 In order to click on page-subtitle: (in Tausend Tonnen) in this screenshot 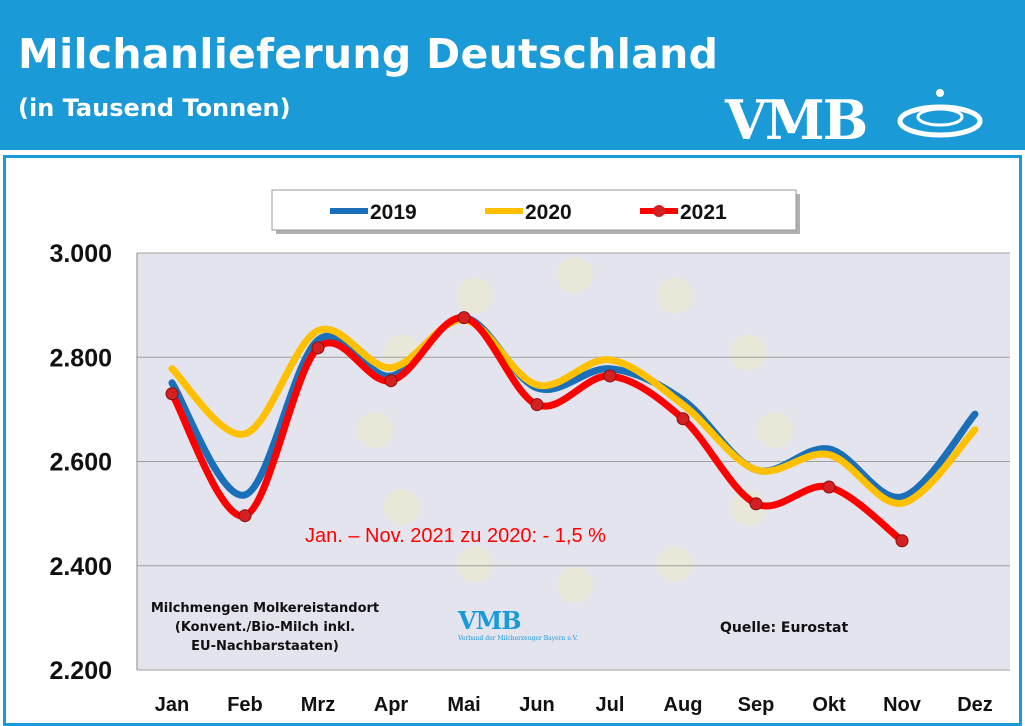, I will do `click(154, 108)`.